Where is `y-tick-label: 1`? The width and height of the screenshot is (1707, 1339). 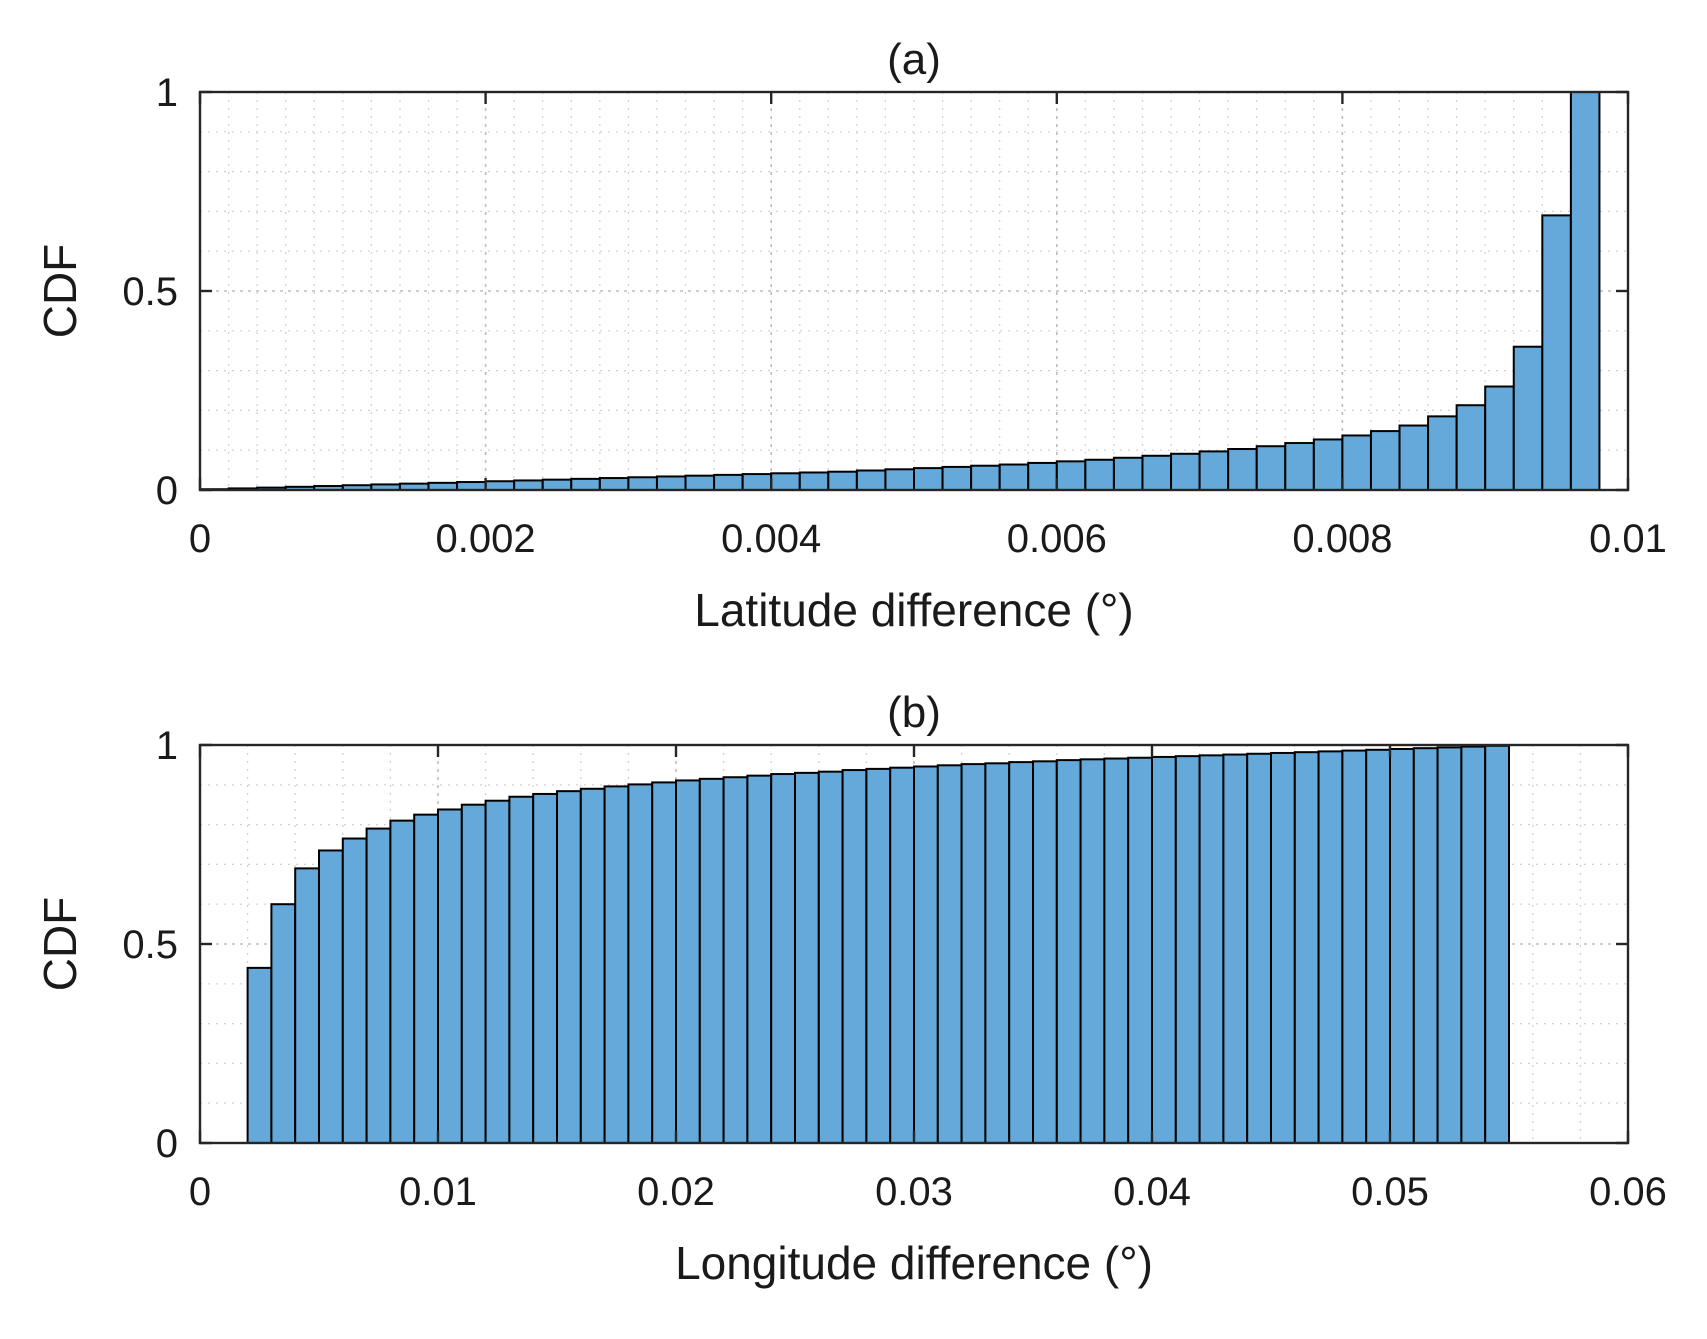
y-tick-label: 1 is located at coordinates (167, 93).